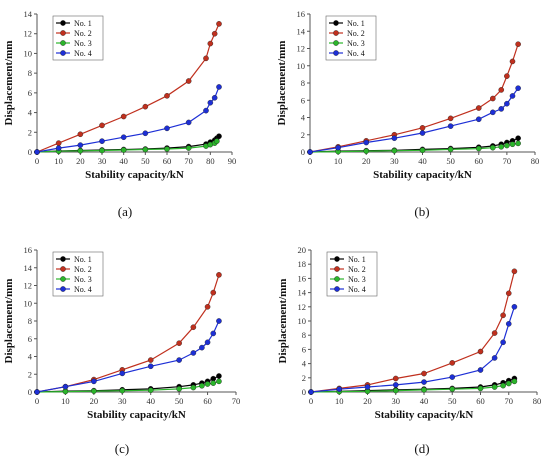 The image size is (550, 464). What do you see at coordinates (28, 34) in the screenshot?
I see `y-tick-label: 12` at bounding box center [28, 34].